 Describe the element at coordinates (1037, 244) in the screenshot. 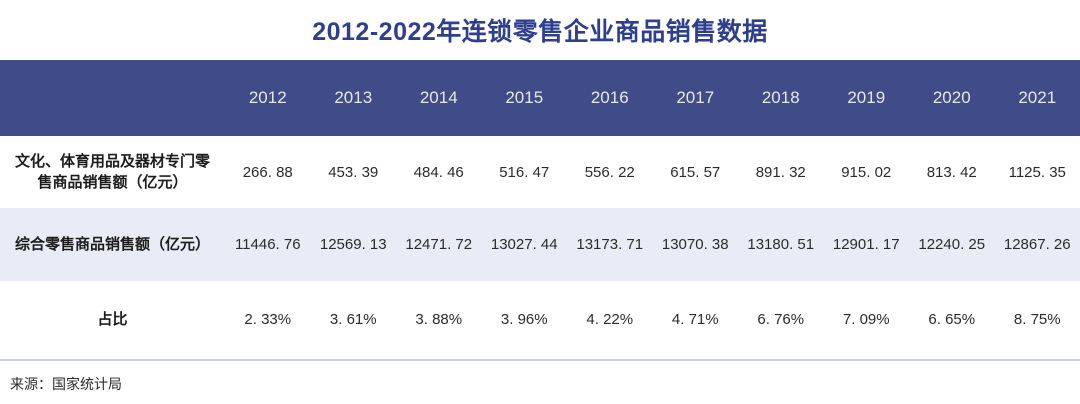

I see `data-cell: 12867. 26` at that location.